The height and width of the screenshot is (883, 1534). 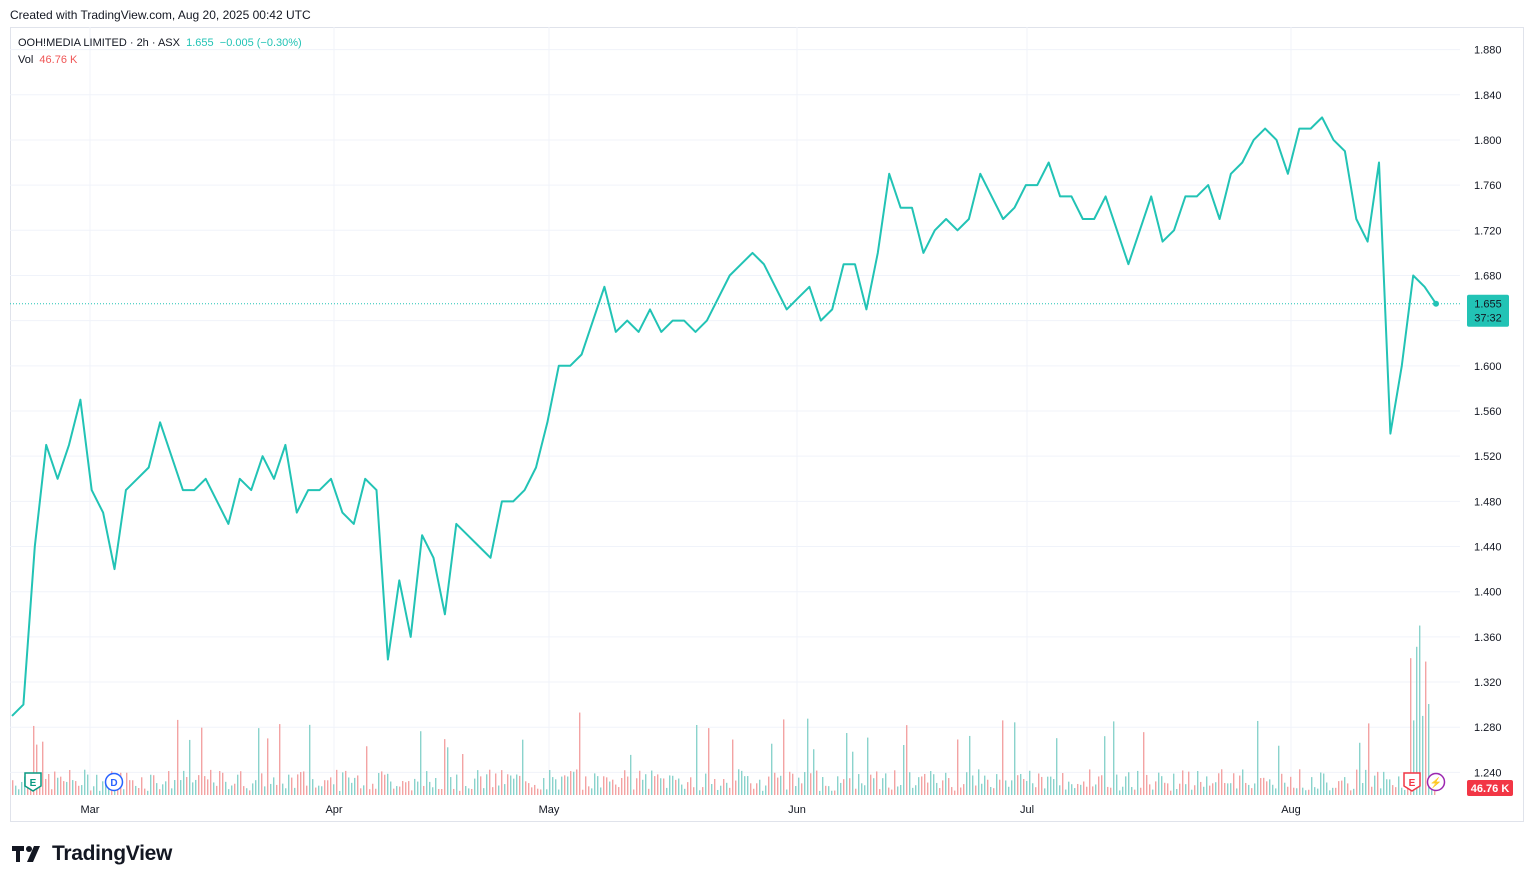 What do you see at coordinates (112, 853) in the screenshot?
I see `brand-name: TradingView` at bounding box center [112, 853].